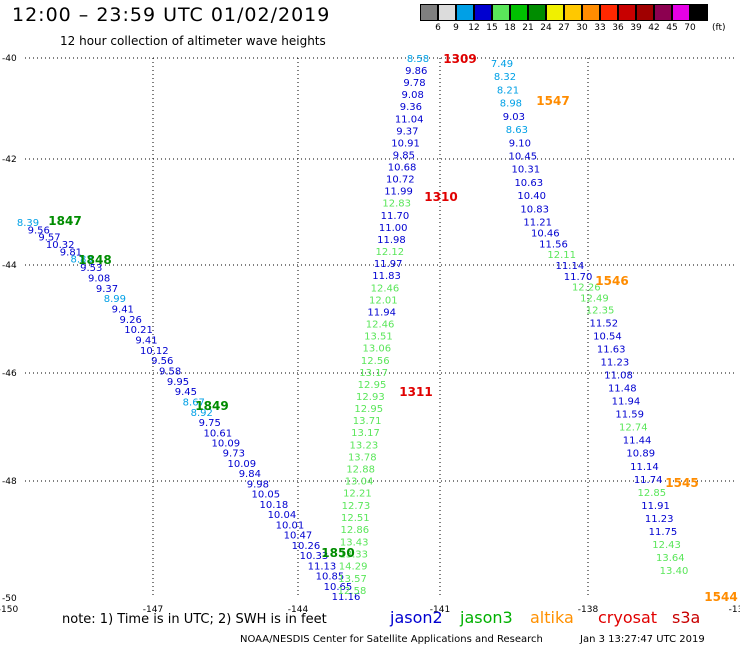 This screenshot has height=650, width=740. I want to click on wave-height-label: 8.21, so click(508, 90).